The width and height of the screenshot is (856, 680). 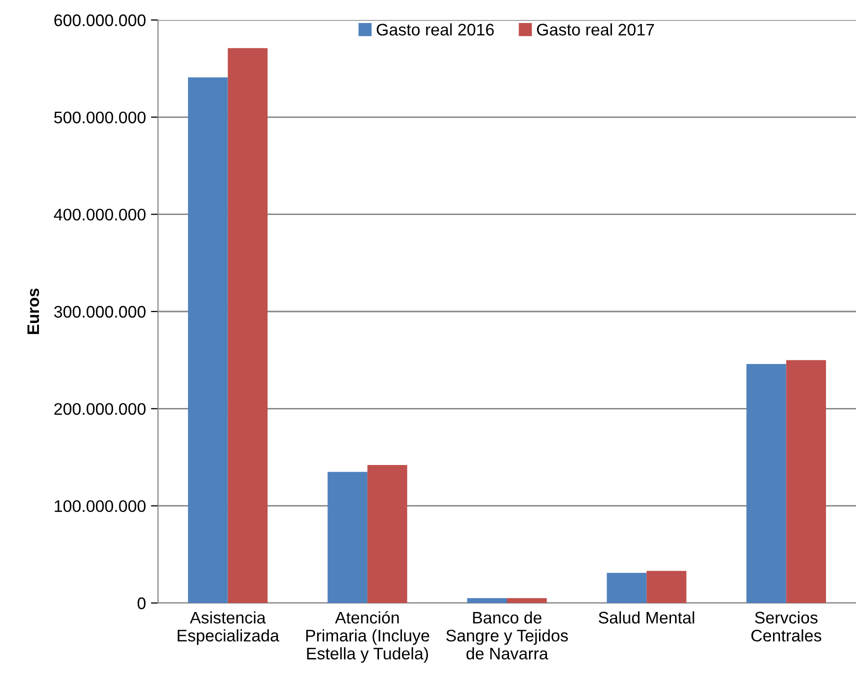 What do you see at coordinates (100, 214) in the screenshot?
I see `y-tick-label: 400.000.000` at bounding box center [100, 214].